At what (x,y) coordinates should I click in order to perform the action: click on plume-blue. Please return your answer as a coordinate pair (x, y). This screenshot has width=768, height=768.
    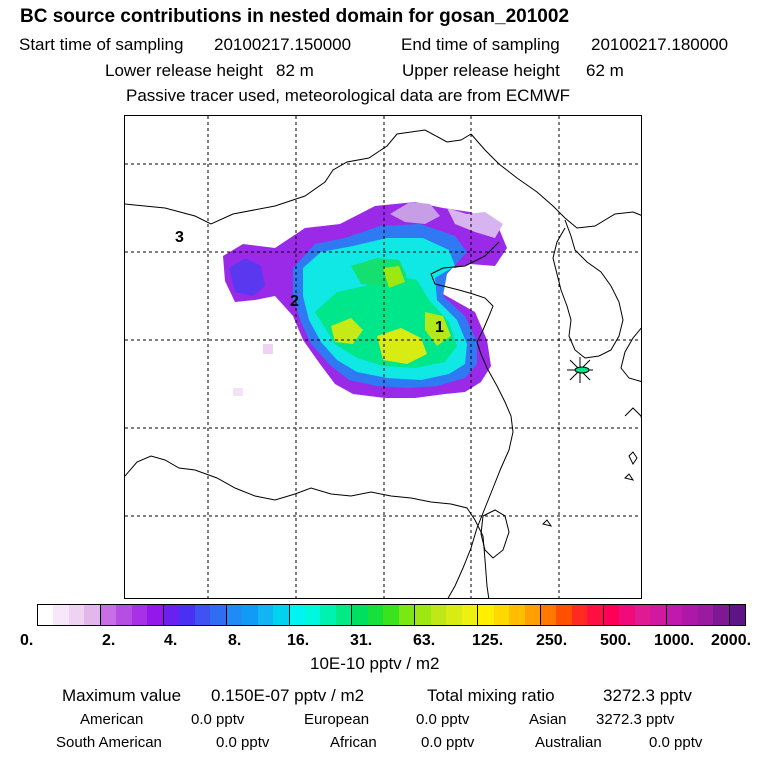
    Looking at the image, I should click on (247, 277).